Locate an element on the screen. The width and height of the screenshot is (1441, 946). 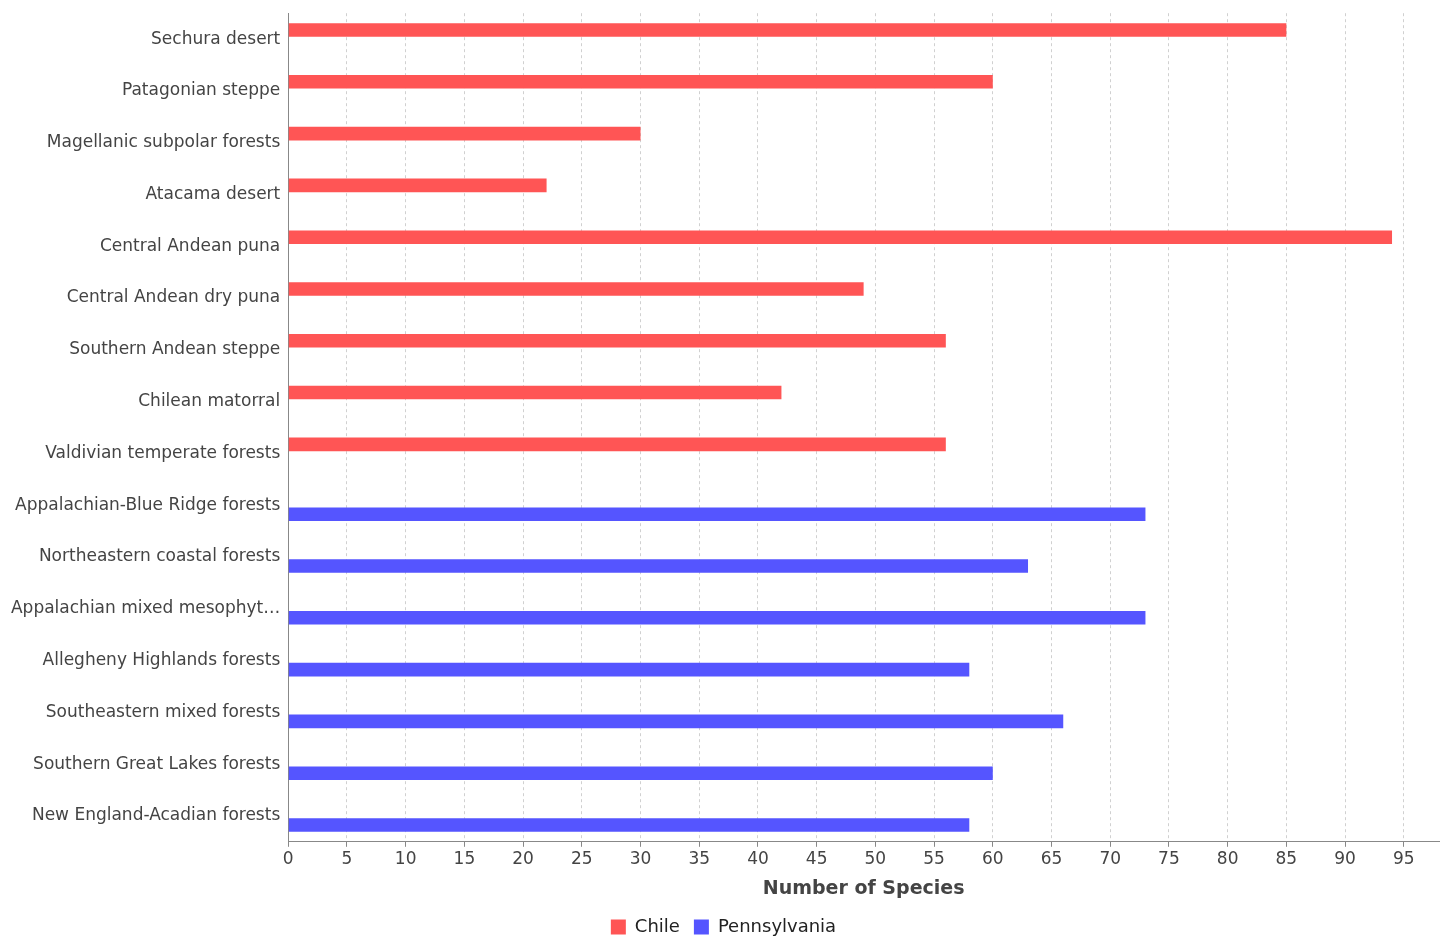
y-tick-label: Magellanic subpolar forests is located at coordinates (163, 141).